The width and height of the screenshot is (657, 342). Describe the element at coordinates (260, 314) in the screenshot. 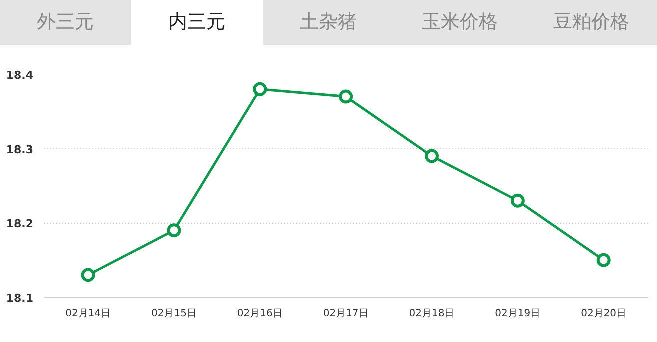

I see `x-tick-label: 02月16日` at that location.